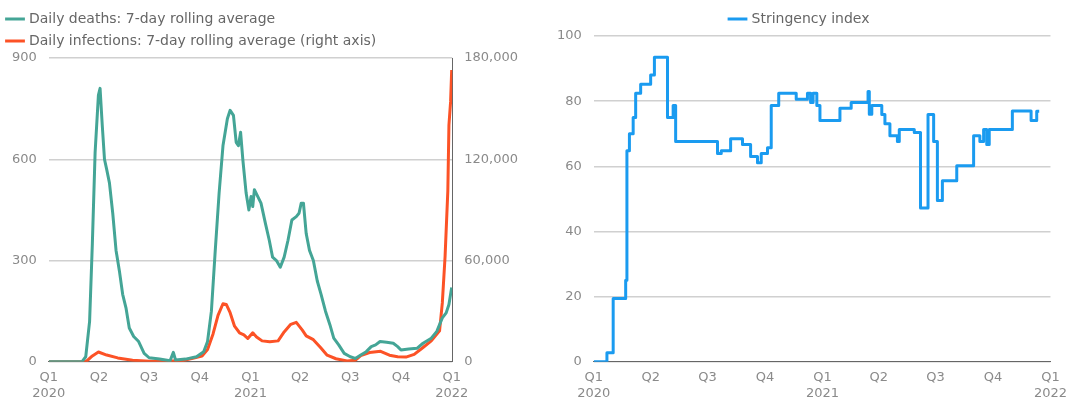  What do you see at coordinates (573, 230) in the screenshot?
I see `y-tick-label: 40` at bounding box center [573, 230].